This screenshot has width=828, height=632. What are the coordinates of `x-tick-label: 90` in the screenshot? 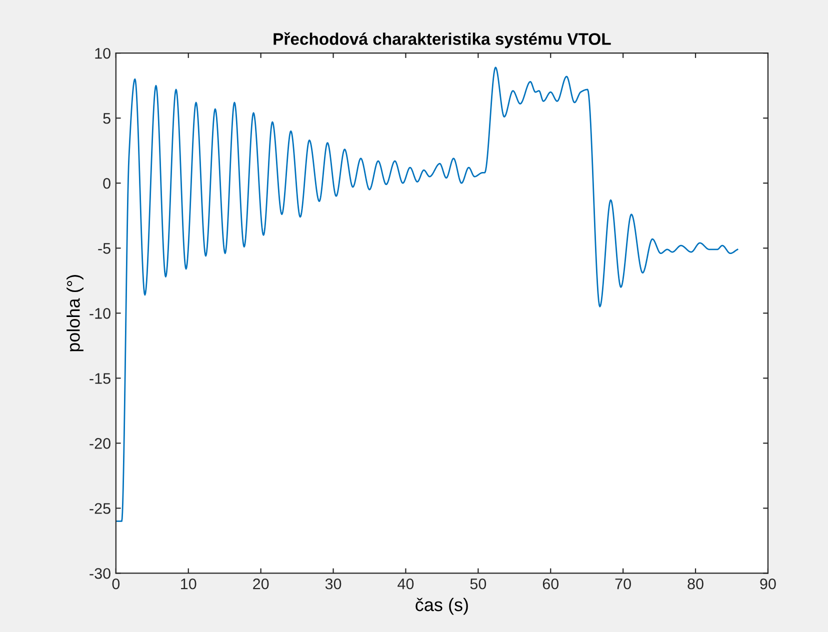 It's located at (768, 584).